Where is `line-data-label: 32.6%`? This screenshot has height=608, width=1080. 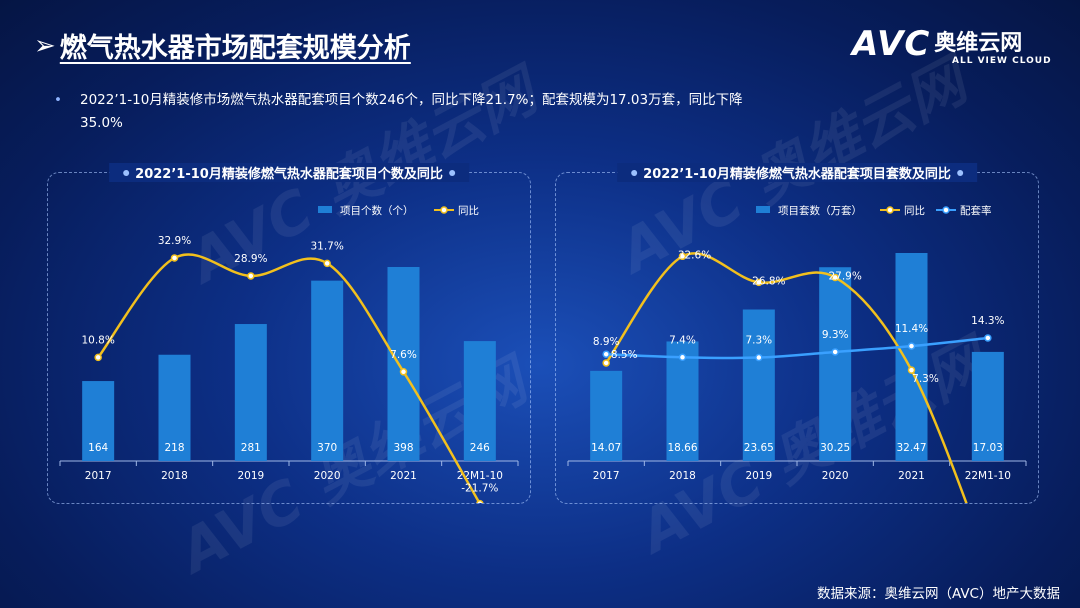 line-data-label: 32.6% is located at coordinates (694, 255).